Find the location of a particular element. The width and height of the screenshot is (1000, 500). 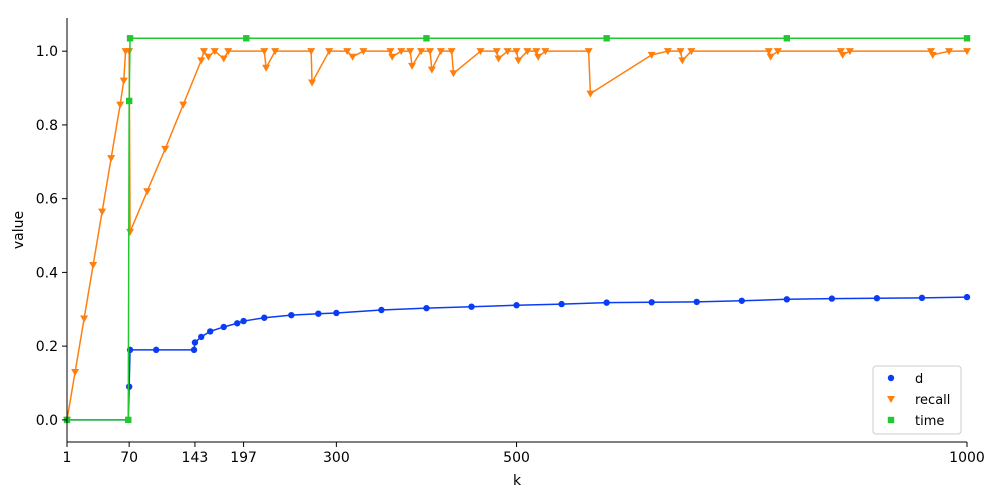

y-tick-label: 0.4 is located at coordinates (47, 273).